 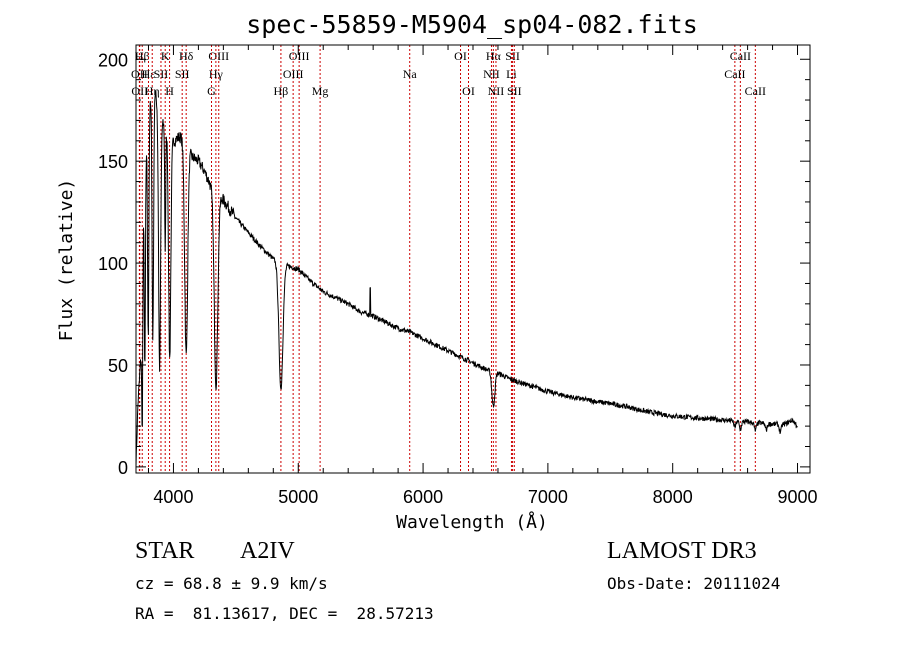 What do you see at coordinates (423, 497) in the screenshot?
I see `x-tick-label: 6000` at bounding box center [423, 497].